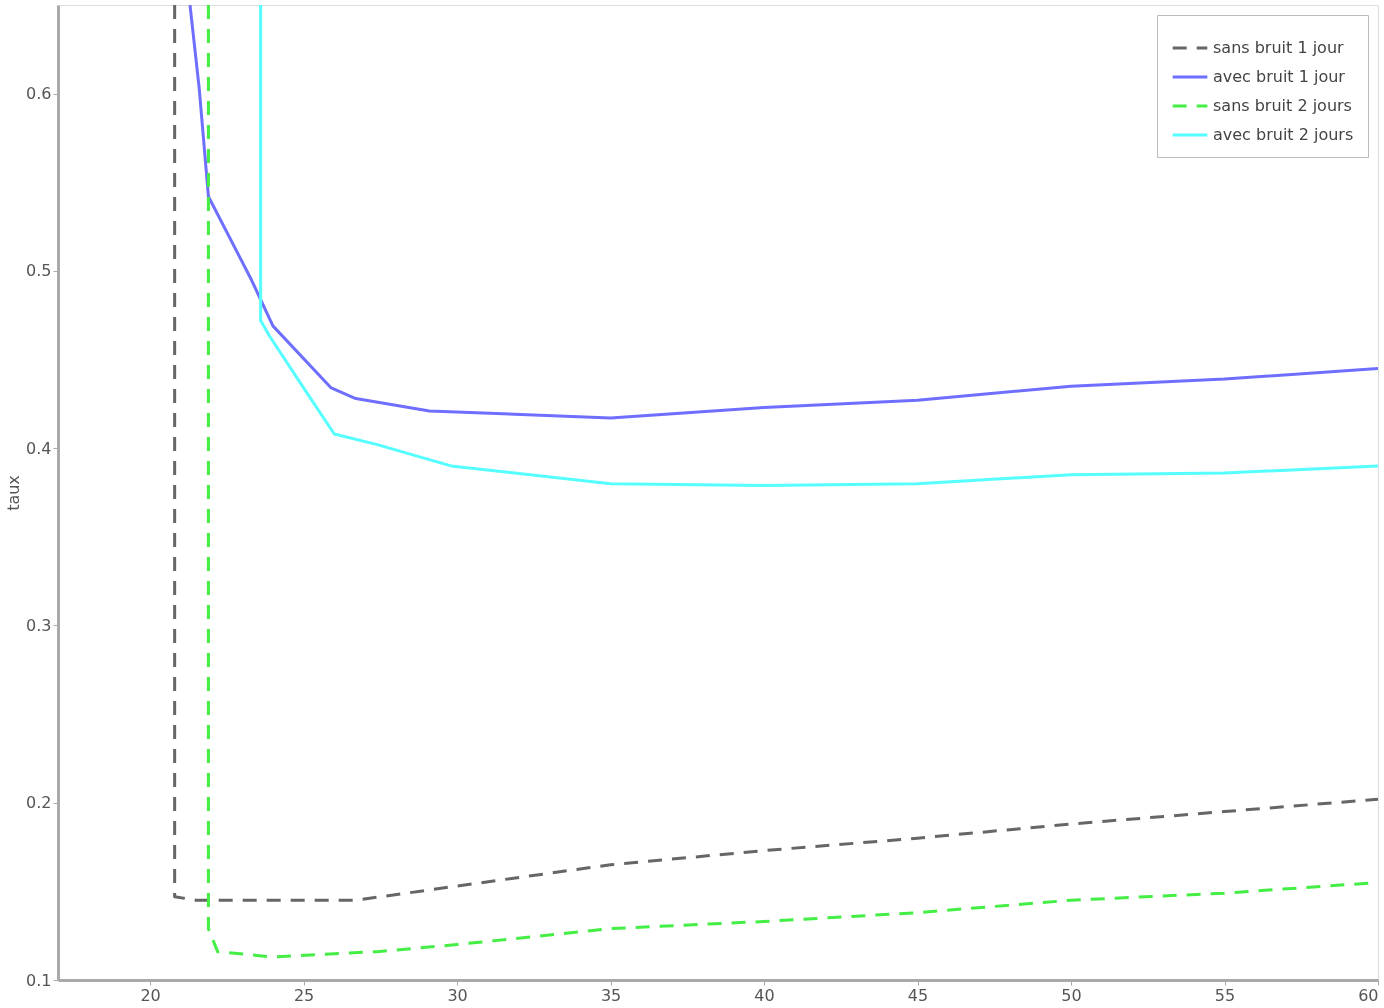 The image size is (1384, 1008). Describe the element at coordinates (14, 493) in the screenshot. I see `y-axis-title: taux` at that location.